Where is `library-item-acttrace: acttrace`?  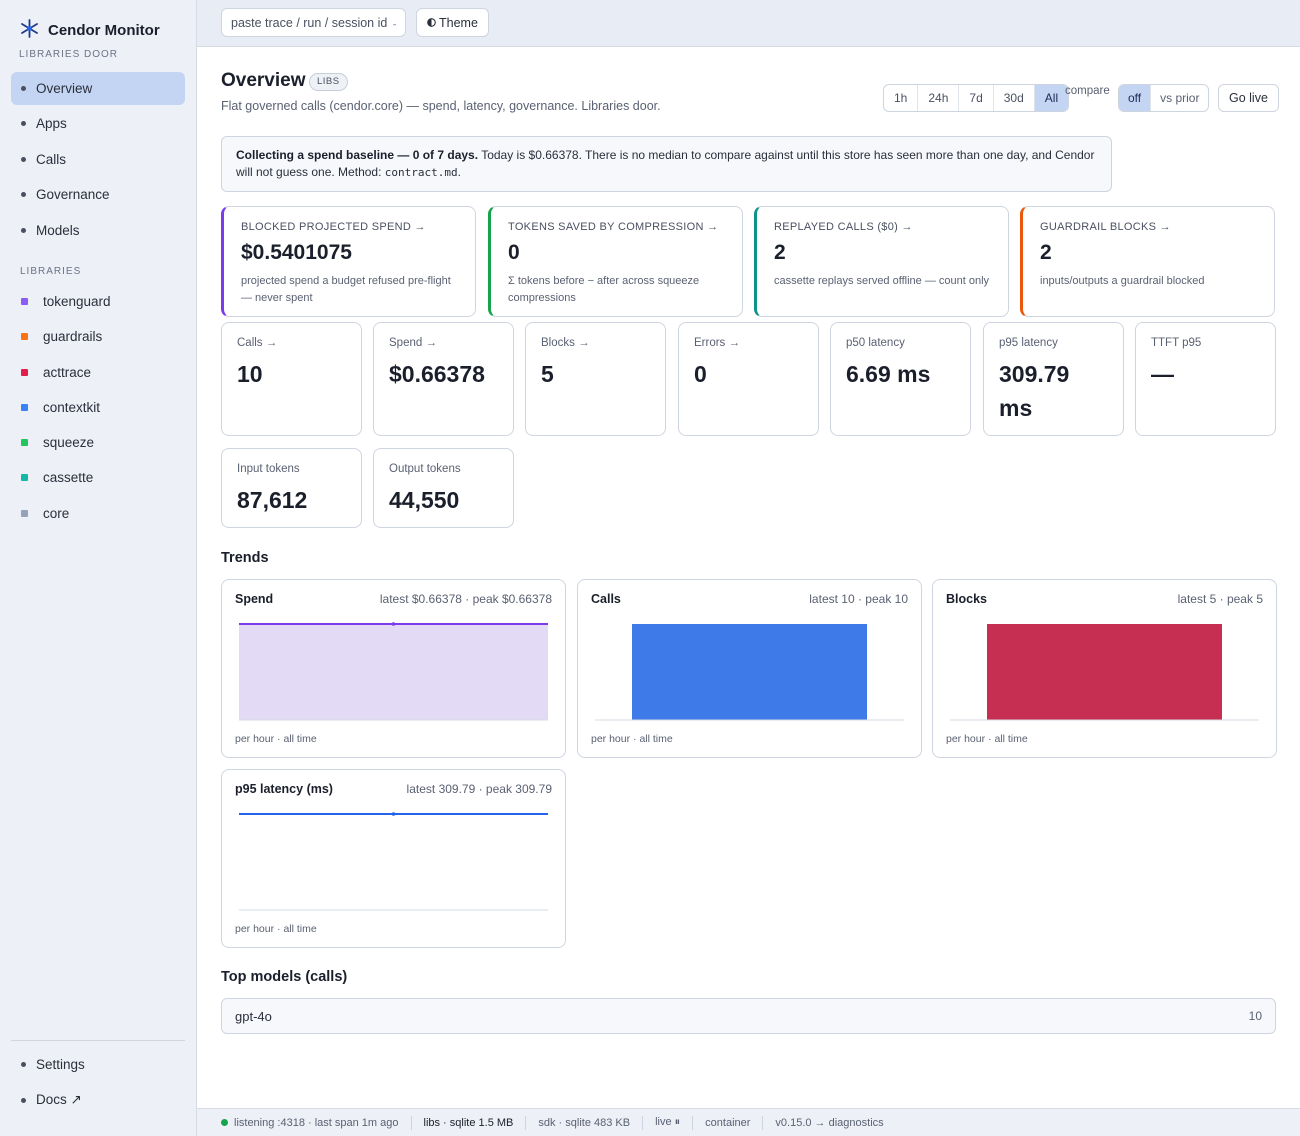
library-item-acttrace: acttrace is located at coordinates (98, 372).